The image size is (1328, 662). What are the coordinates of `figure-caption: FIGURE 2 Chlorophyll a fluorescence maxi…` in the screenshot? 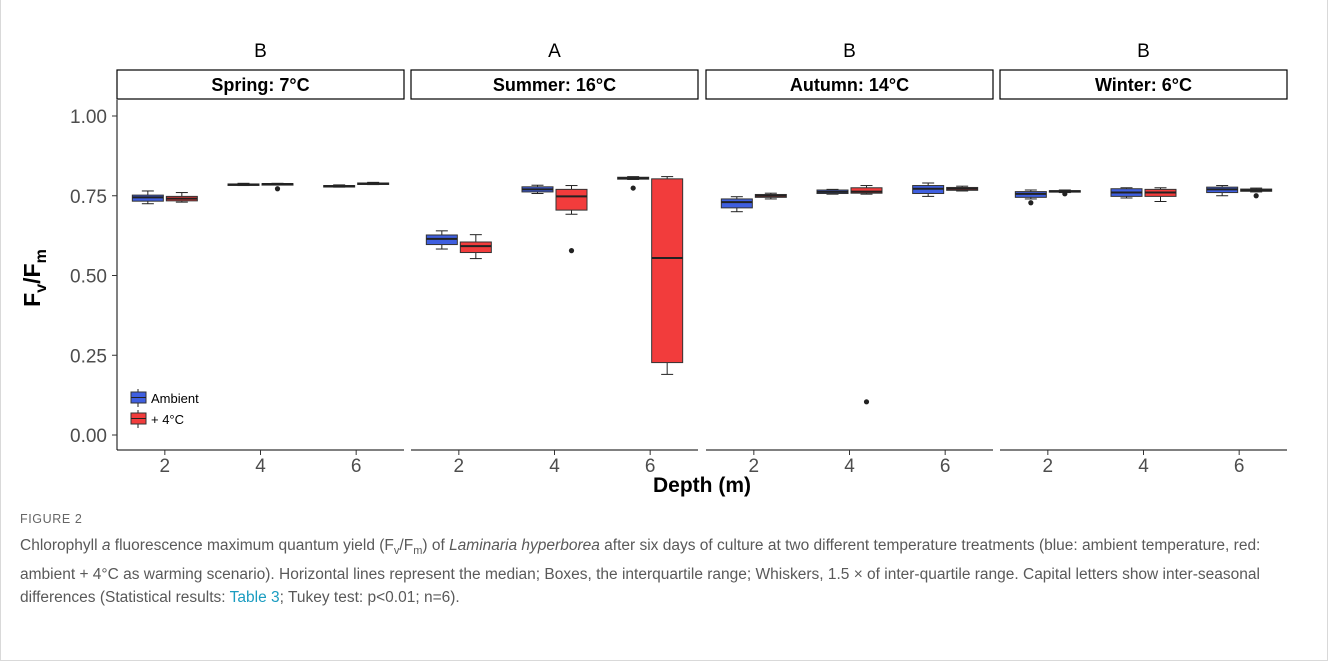 It's located at (665, 560).